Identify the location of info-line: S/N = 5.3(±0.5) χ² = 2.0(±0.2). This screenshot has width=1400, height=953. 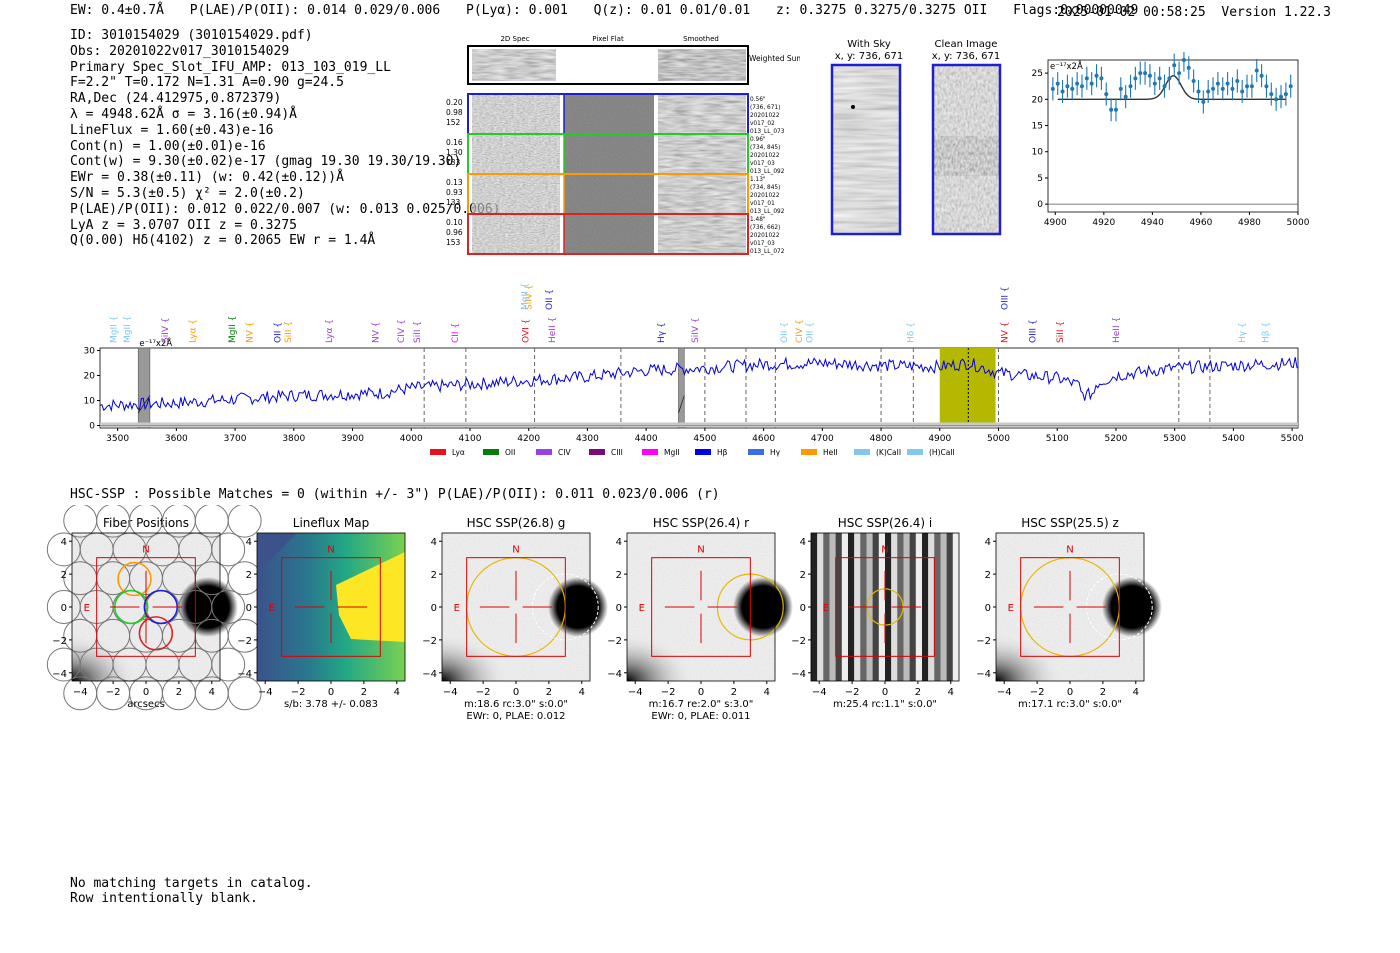
(187, 193).